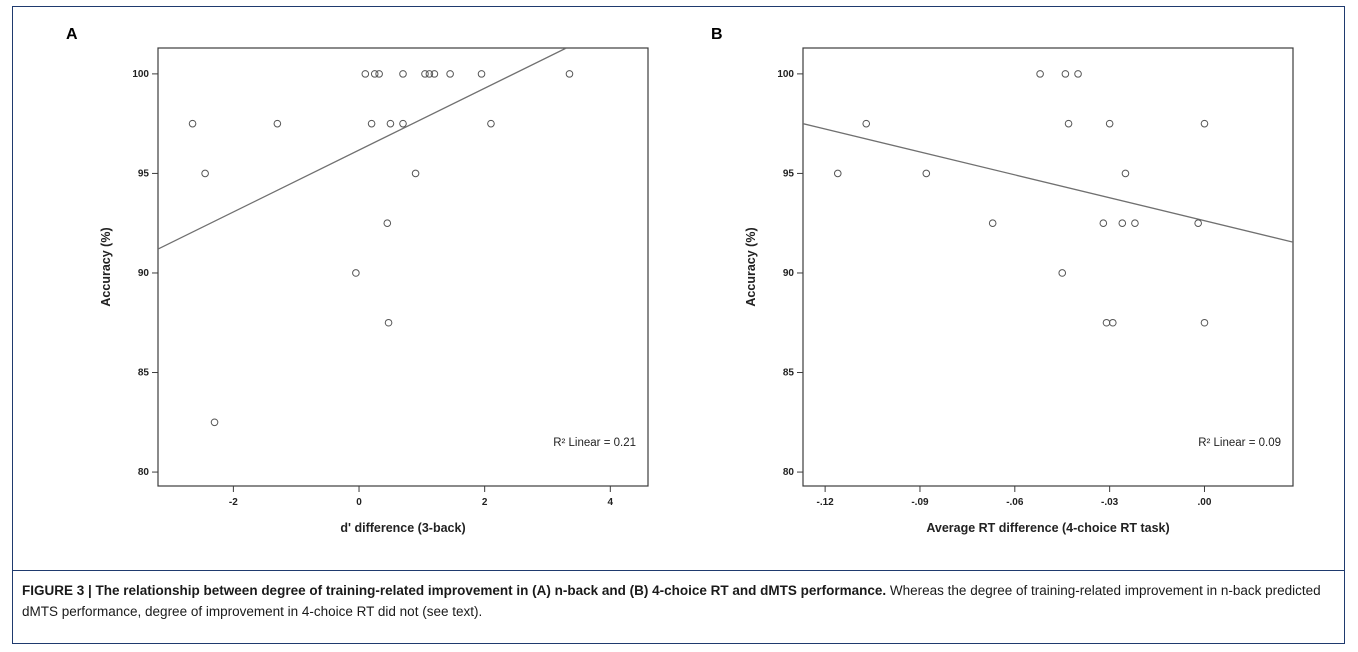  What do you see at coordinates (1015, 502) in the screenshot?
I see `x-tick-label: -.06` at bounding box center [1015, 502].